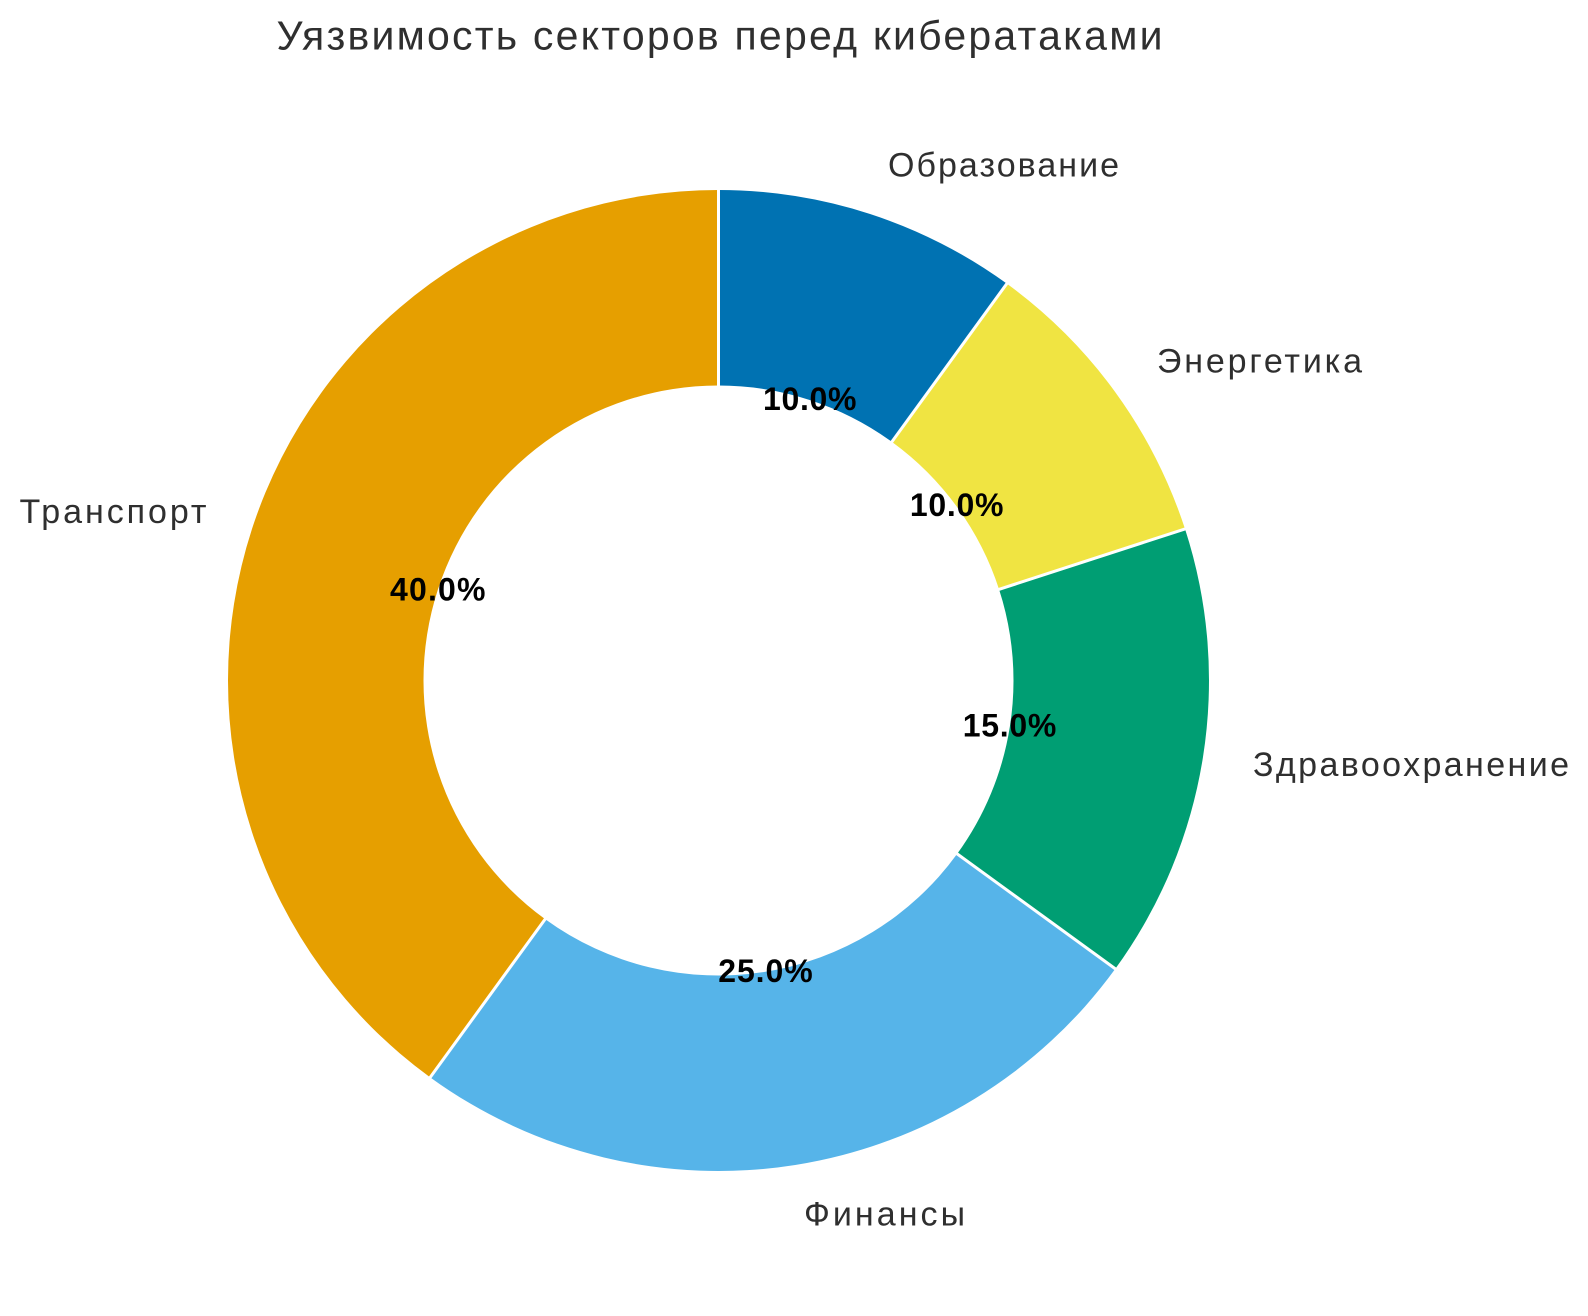  I want to click on svg-text:Уязвимость секторов перед кибе: Уязвимость секторов перед кибератаками, so click(720, 35).